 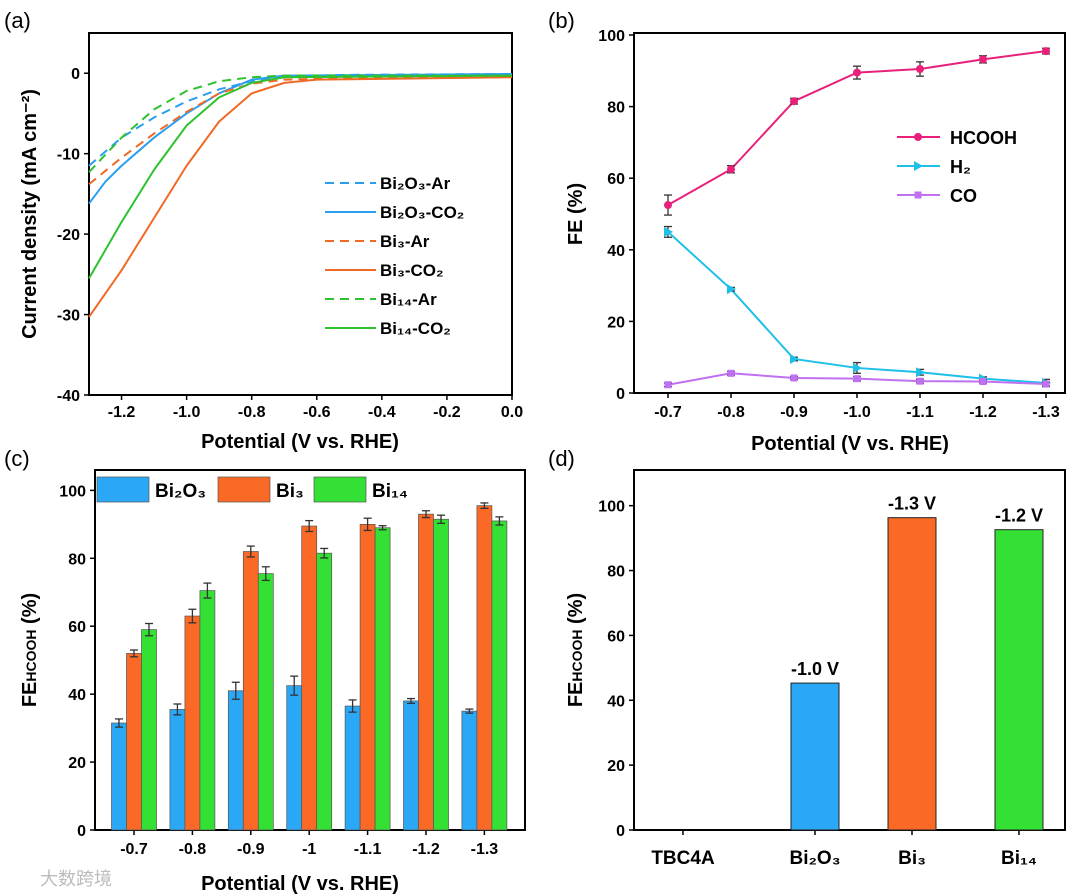 I want to click on b-series-line, so click(x=857, y=307).